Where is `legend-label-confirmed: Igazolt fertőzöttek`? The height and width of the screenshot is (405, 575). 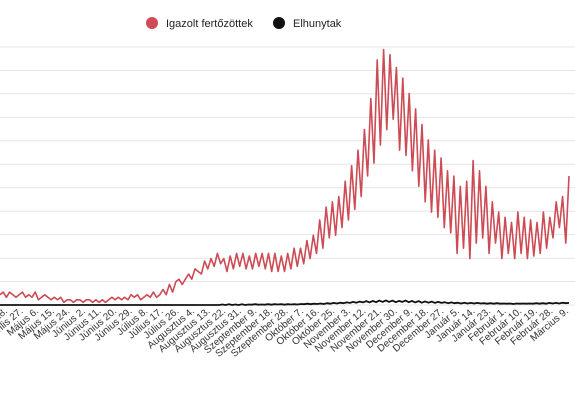 legend-label-confirmed: Igazolt fertőzöttek is located at coordinates (209, 24).